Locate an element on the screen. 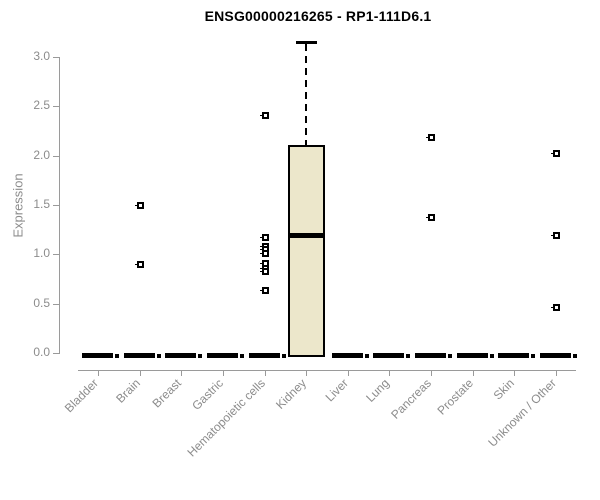 This screenshot has width=600, height=500. y-tick-label: 1.0 is located at coordinates (41, 253).